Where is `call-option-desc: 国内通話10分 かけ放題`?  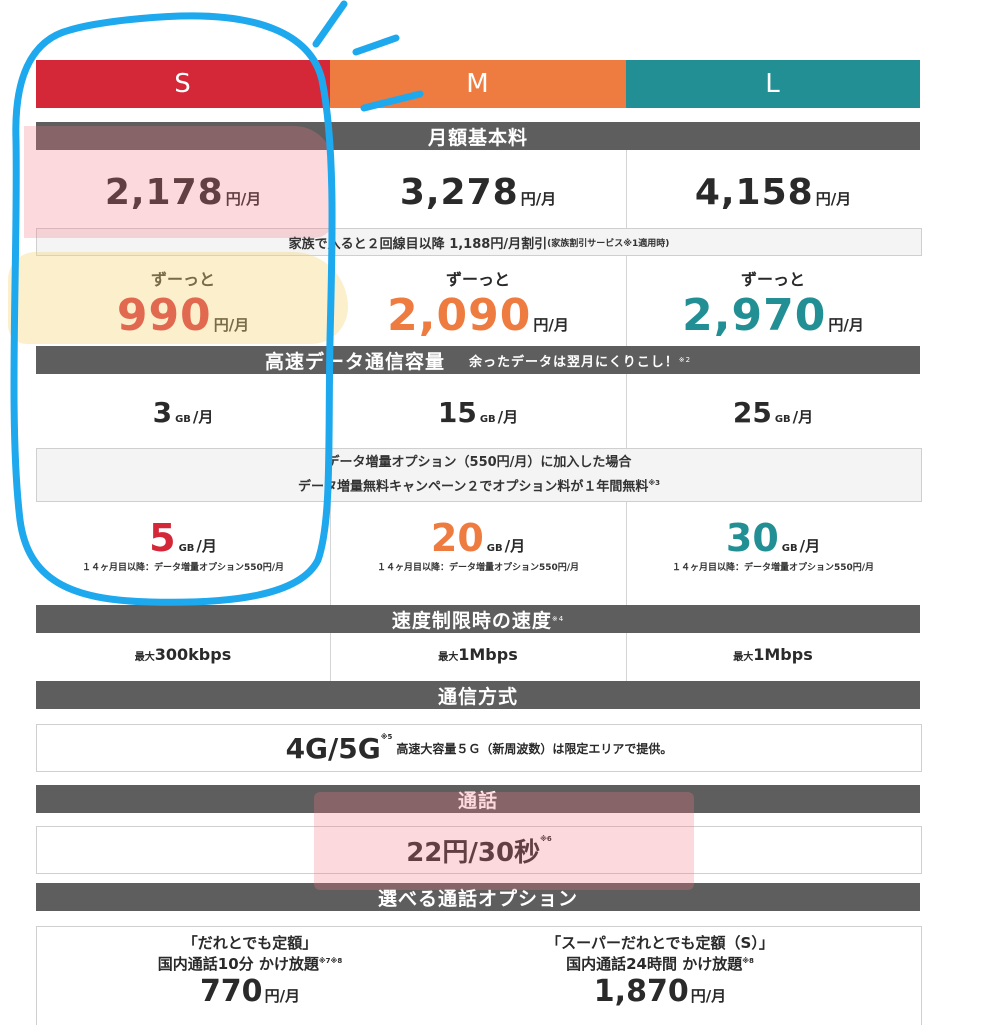
call-option-desc: 国内通話10分 かけ放題 is located at coordinates (238, 964).